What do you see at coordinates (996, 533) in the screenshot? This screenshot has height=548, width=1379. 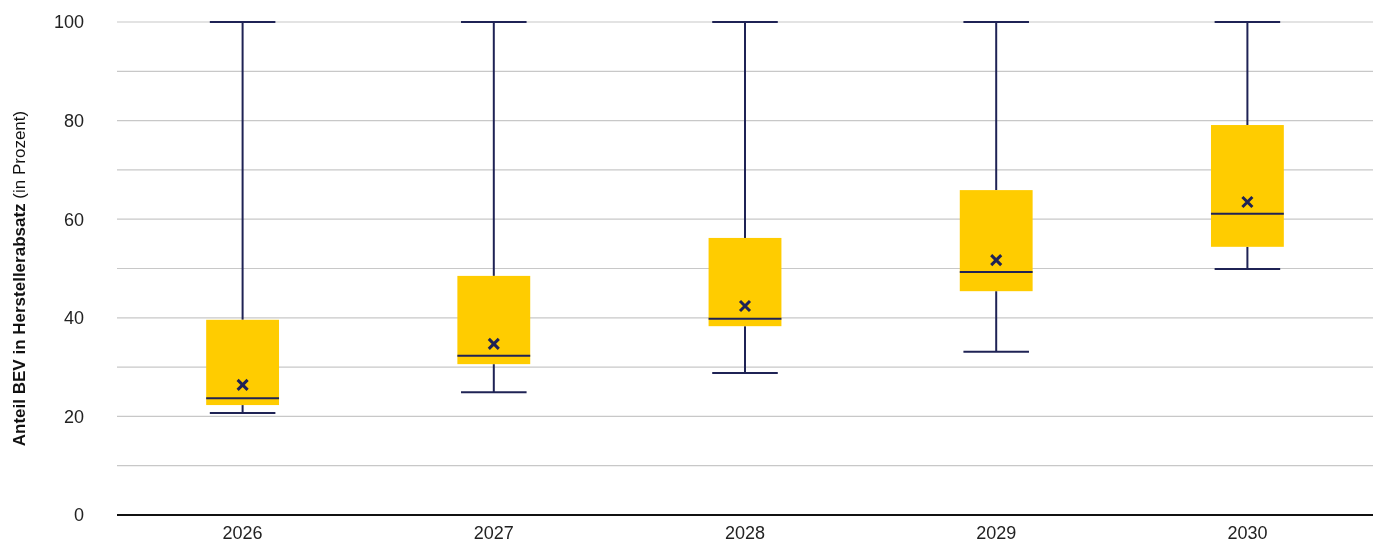 I see `x-tick-label: 2029` at bounding box center [996, 533].